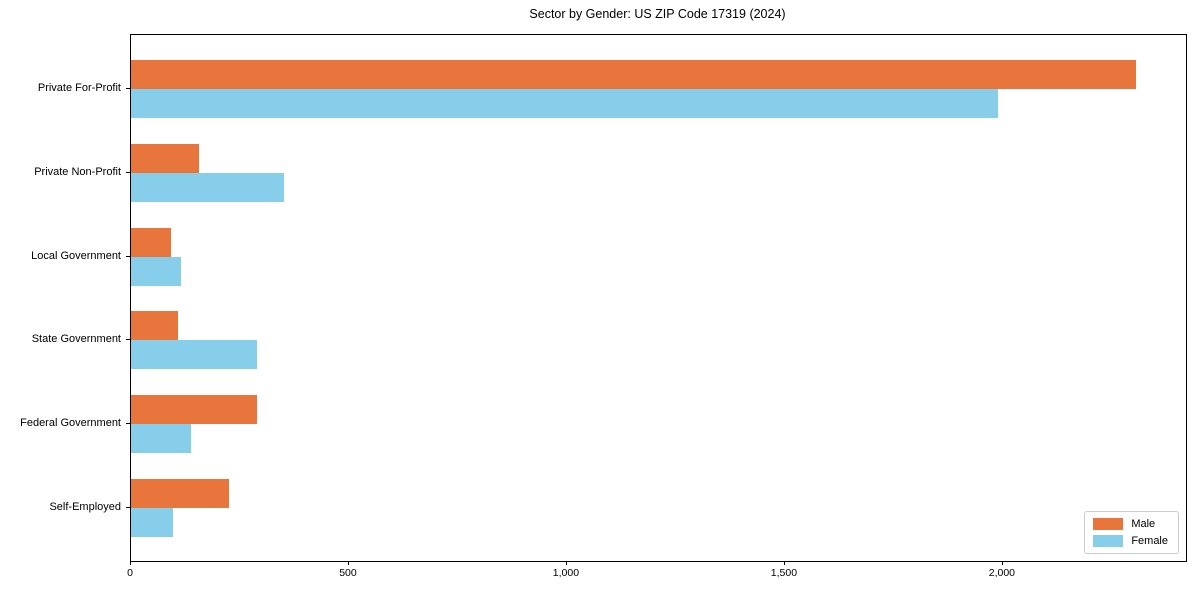  I want to click on bar-male-federal-government, so click(194, 410).